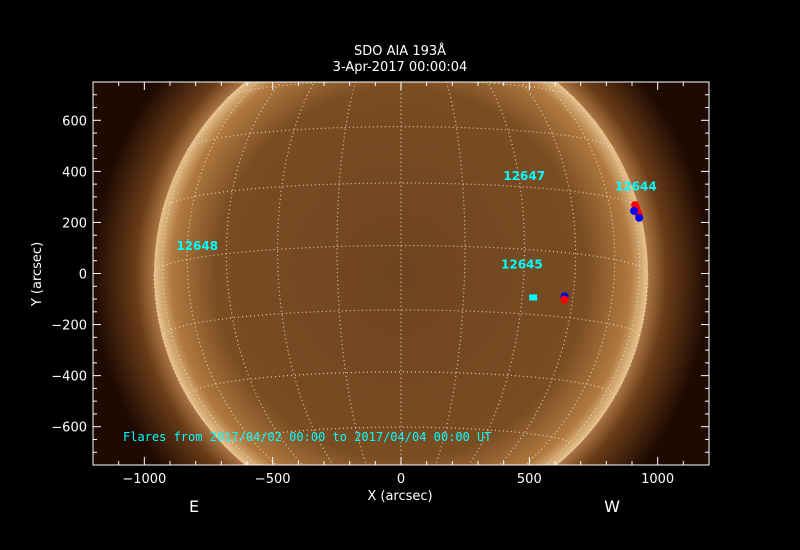 The height and width of the screenshot is (550, 800). Describe the element at coordinates (69, 326) in the screenshot. I see `y-tick-label: −200` at that location.